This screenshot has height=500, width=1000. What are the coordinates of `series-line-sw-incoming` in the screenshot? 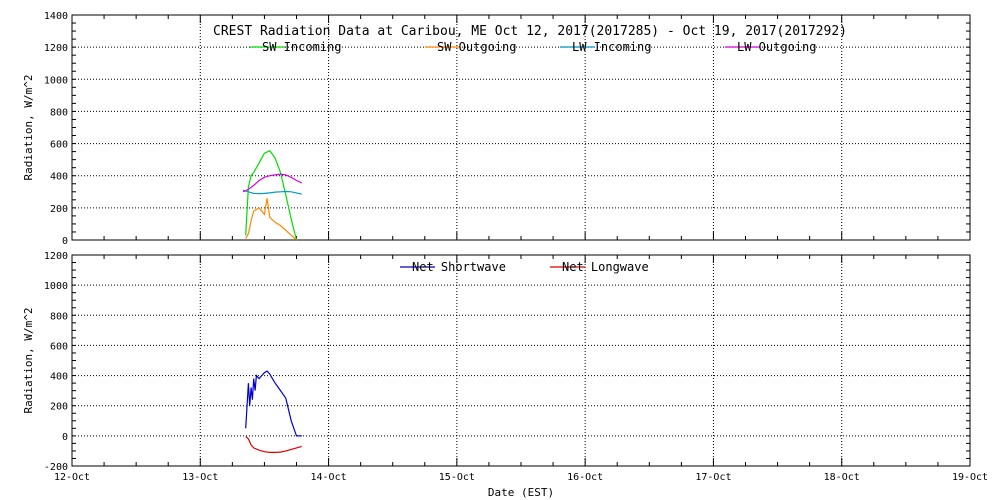 It's located at (271, 195).